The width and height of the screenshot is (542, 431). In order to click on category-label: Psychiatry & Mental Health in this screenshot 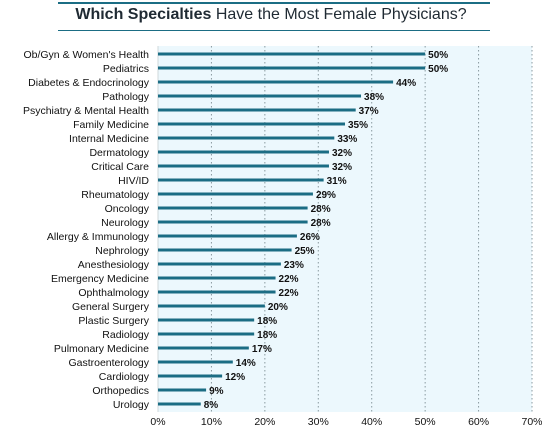, I will do `click(86, 111)`.